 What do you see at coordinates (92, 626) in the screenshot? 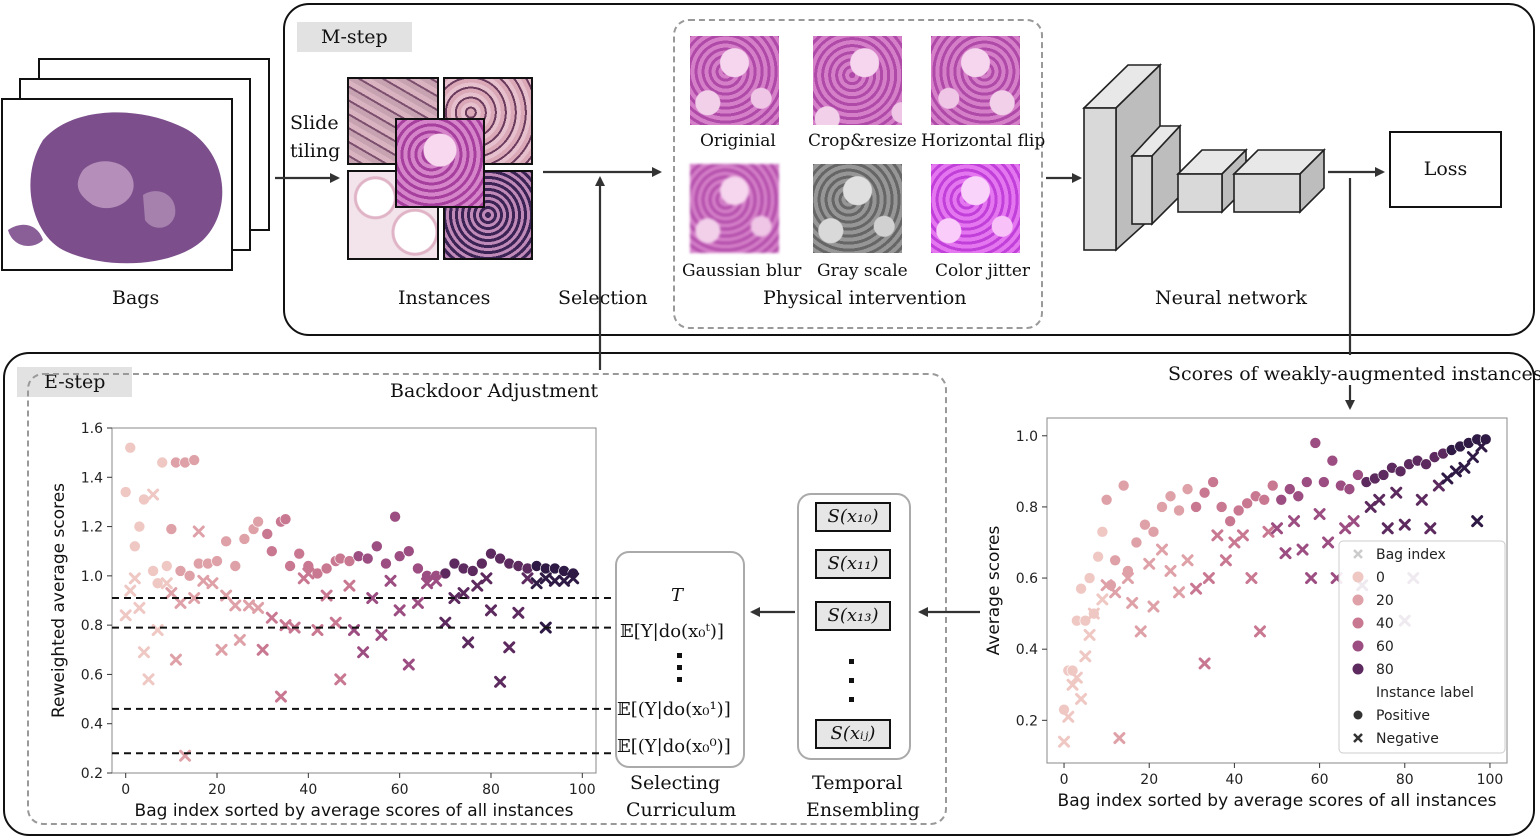
I see `y-tick-label: 0.8` at bounding box center [92, 626].